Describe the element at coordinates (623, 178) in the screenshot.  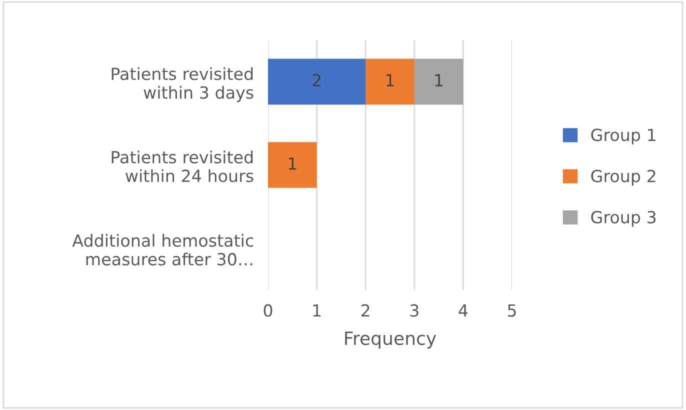
I see `legend-label: Group 2` at that location.